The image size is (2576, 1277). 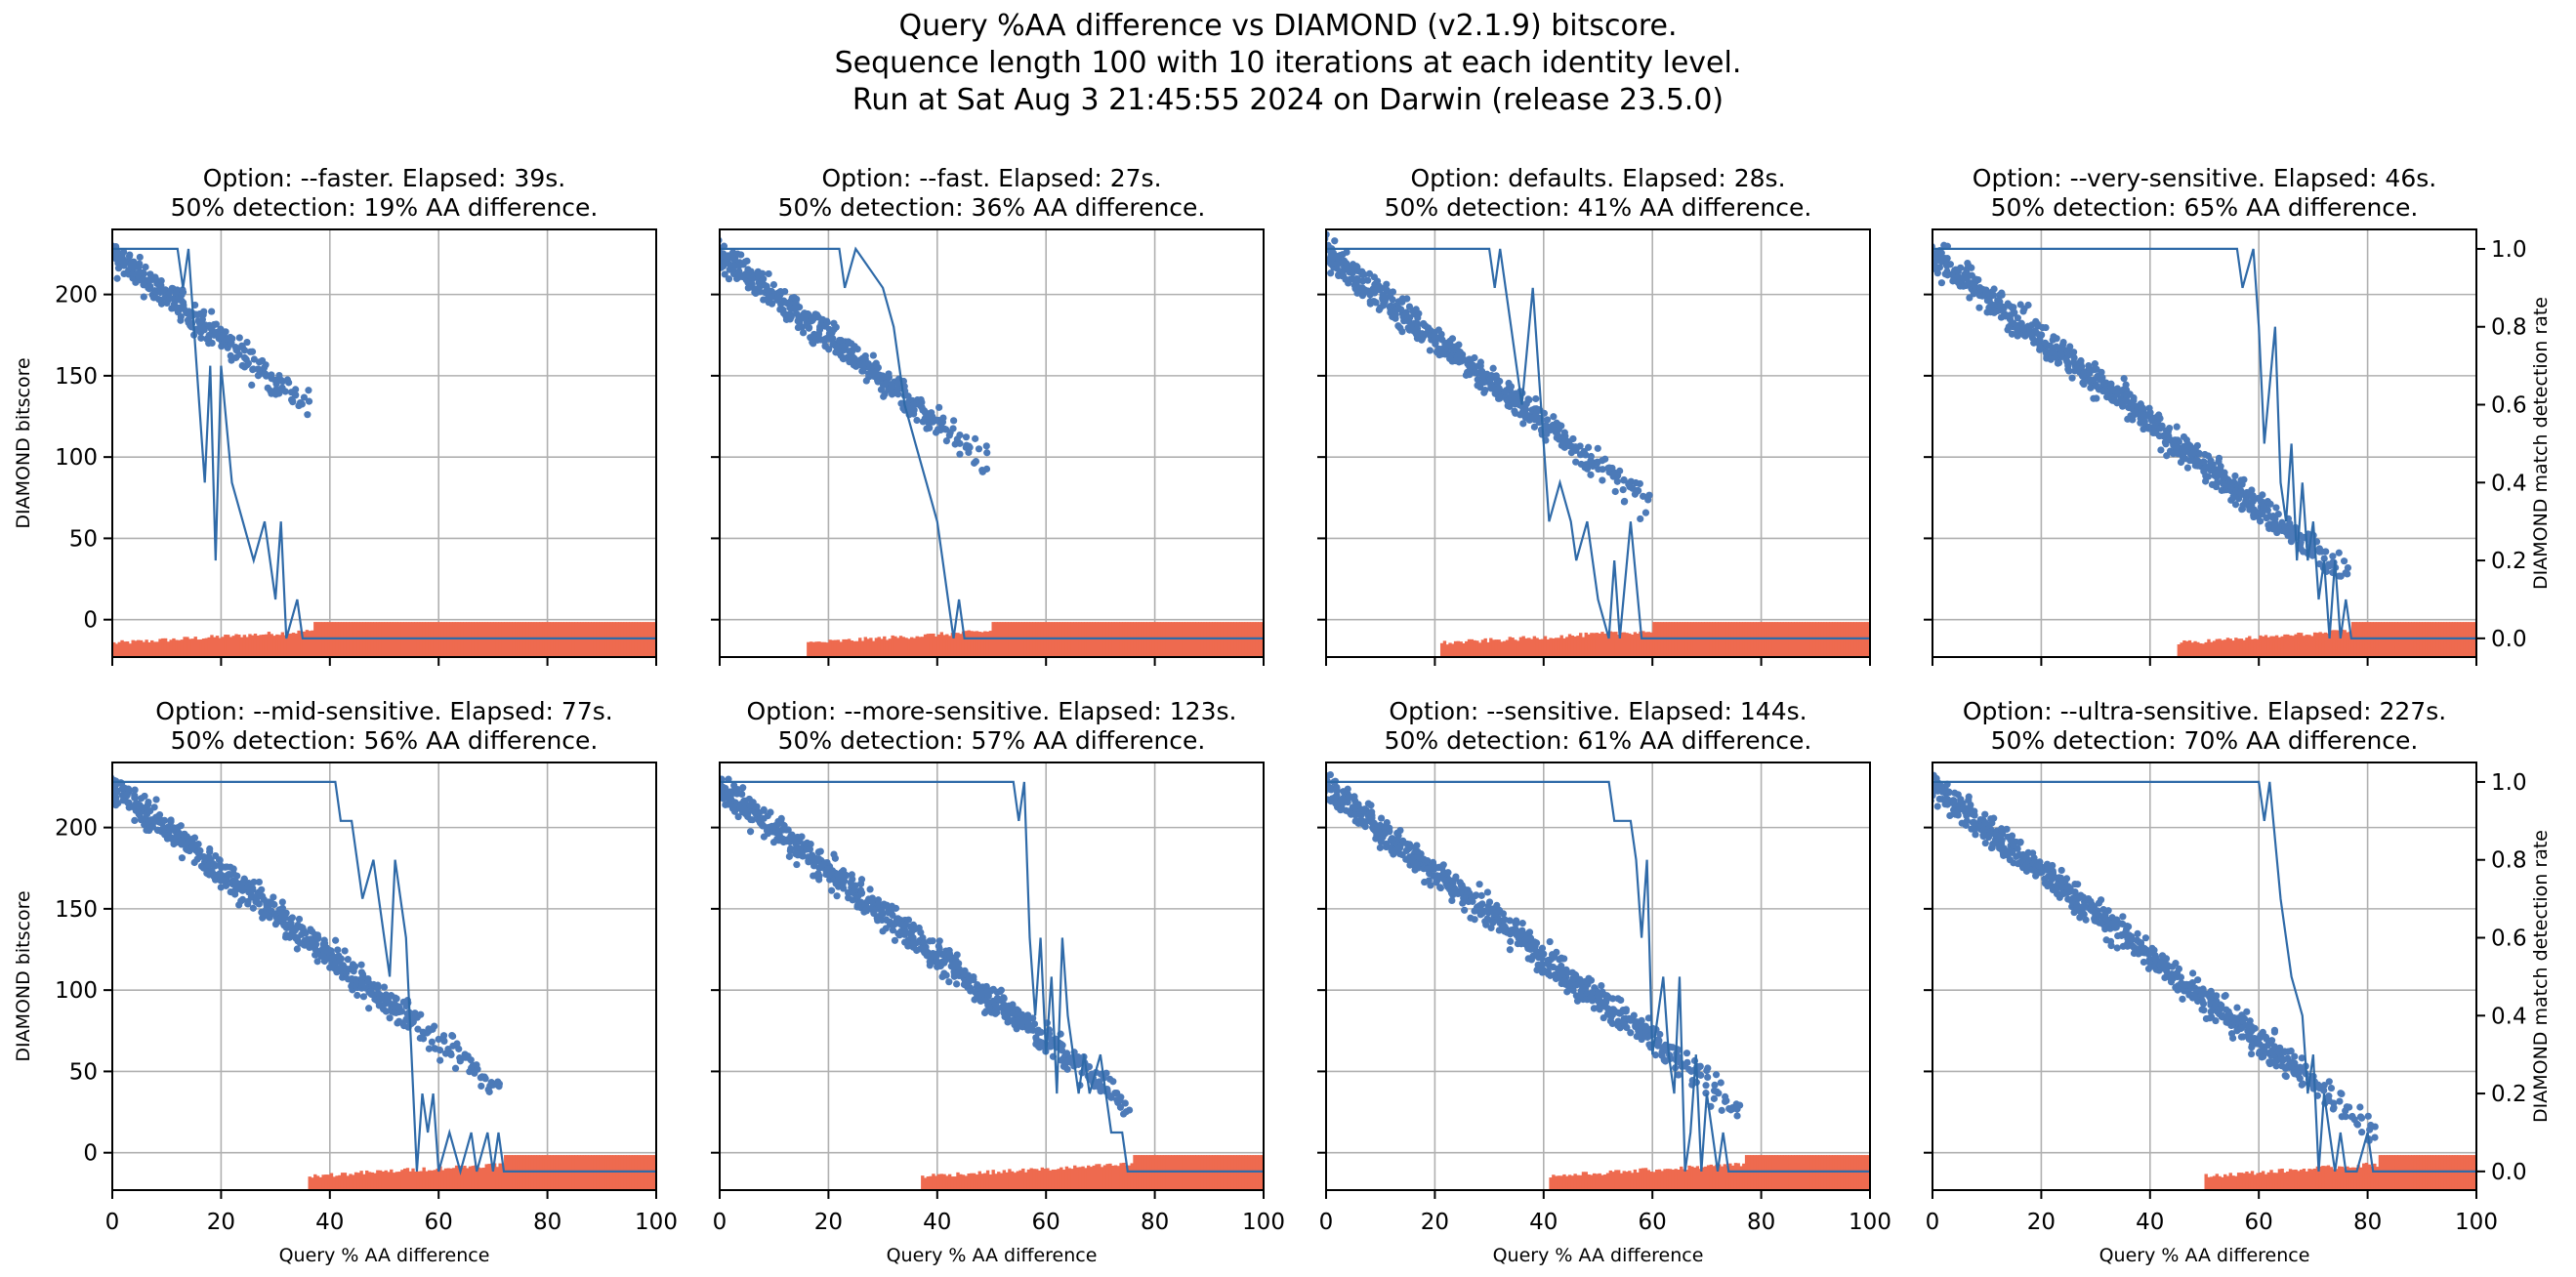 What do you see at coordinates (308, 935) in the screenshot?
I see `bitscore-scatter` at bounding box center [308, 935].